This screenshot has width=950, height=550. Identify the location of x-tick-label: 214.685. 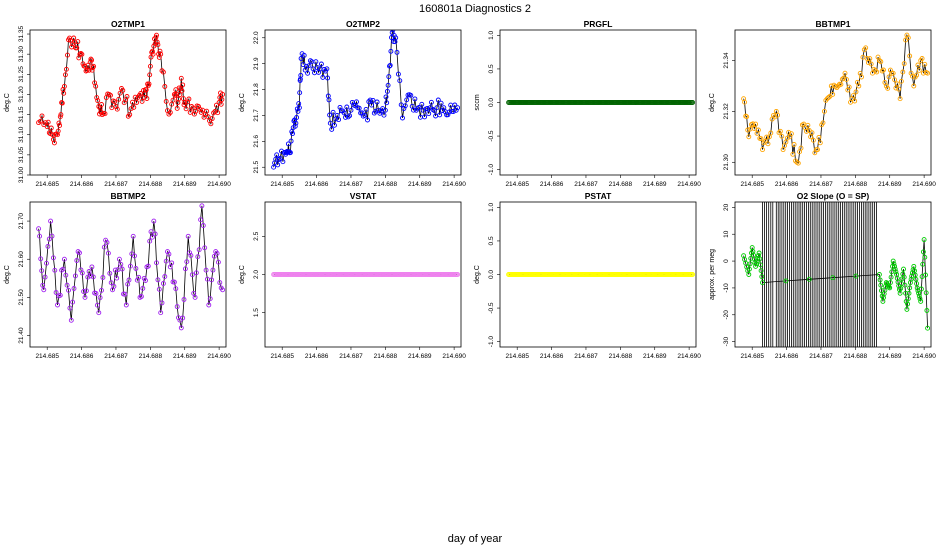
(517, 356).